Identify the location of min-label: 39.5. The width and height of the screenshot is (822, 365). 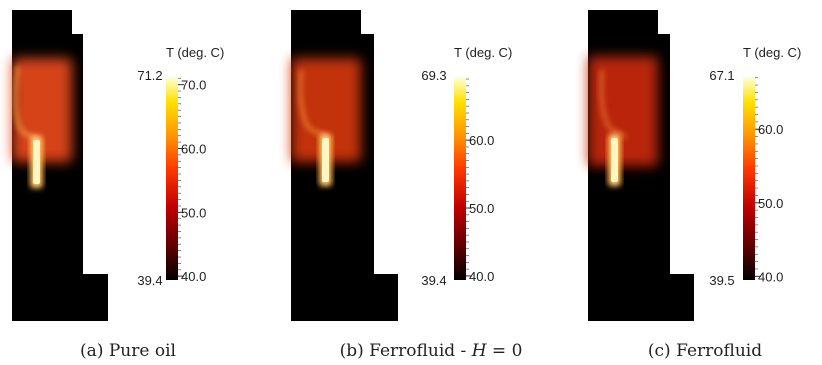
(721, 280).